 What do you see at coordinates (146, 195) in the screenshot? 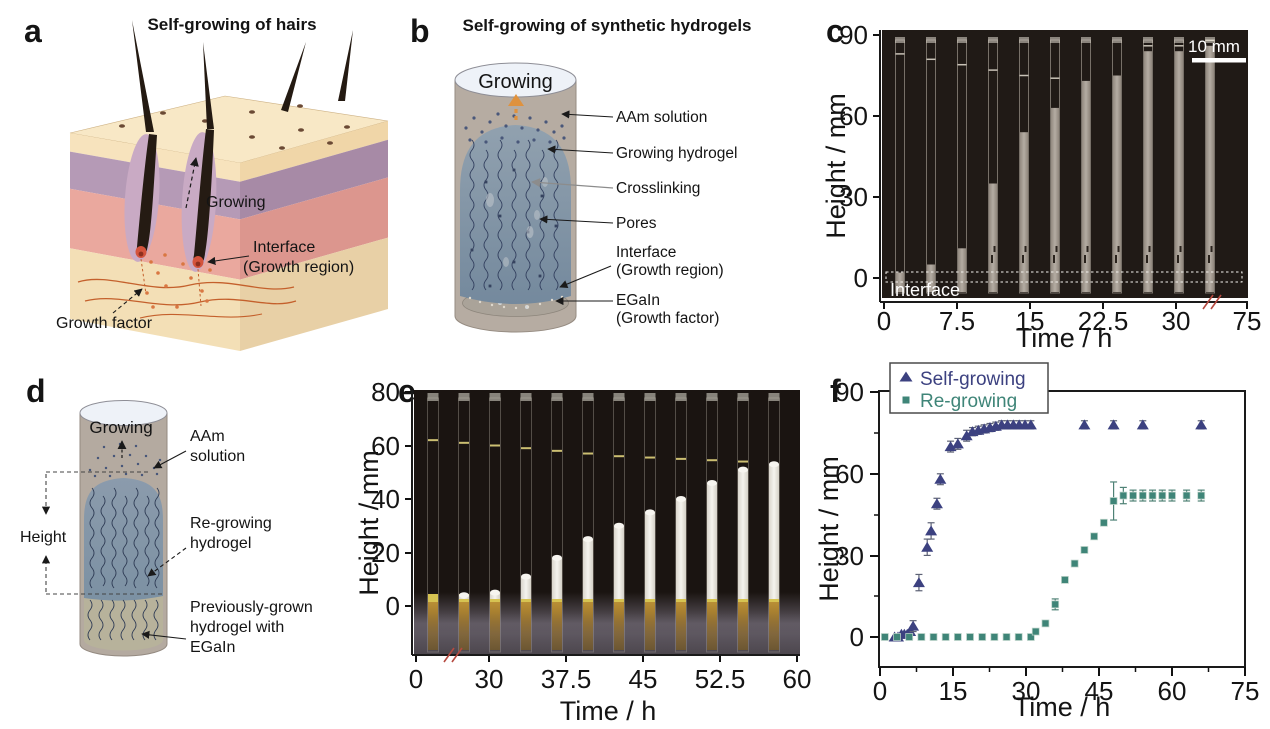
I see `follicle` at bounding box center [146, 195].